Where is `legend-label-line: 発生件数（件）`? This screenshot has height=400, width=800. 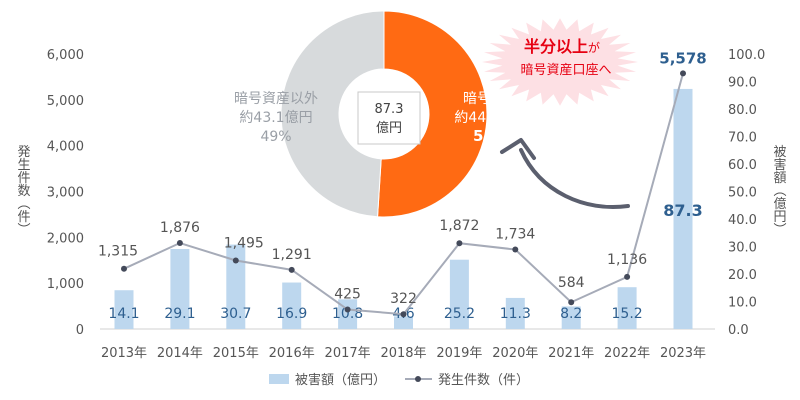 legend-label-line: 発生件数（件） is located at coordinates (483, 380).